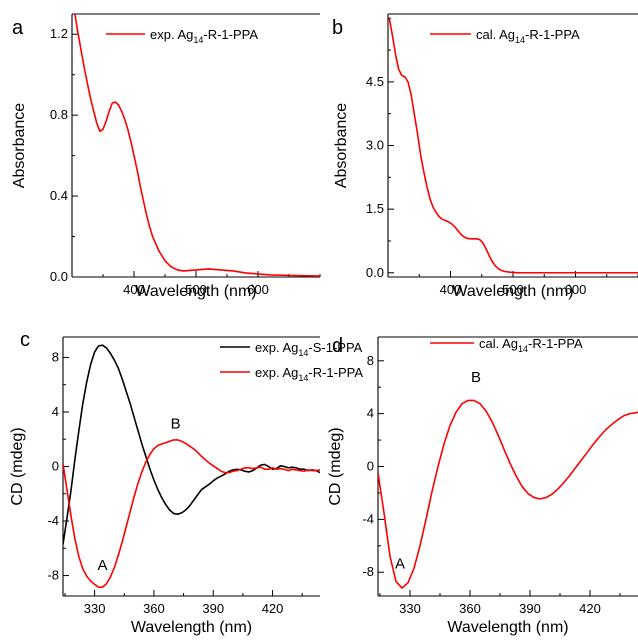 The height and width of the screenshot is (640, 638). I want to click on y-tick-label: 0.4, so click(59, 195).